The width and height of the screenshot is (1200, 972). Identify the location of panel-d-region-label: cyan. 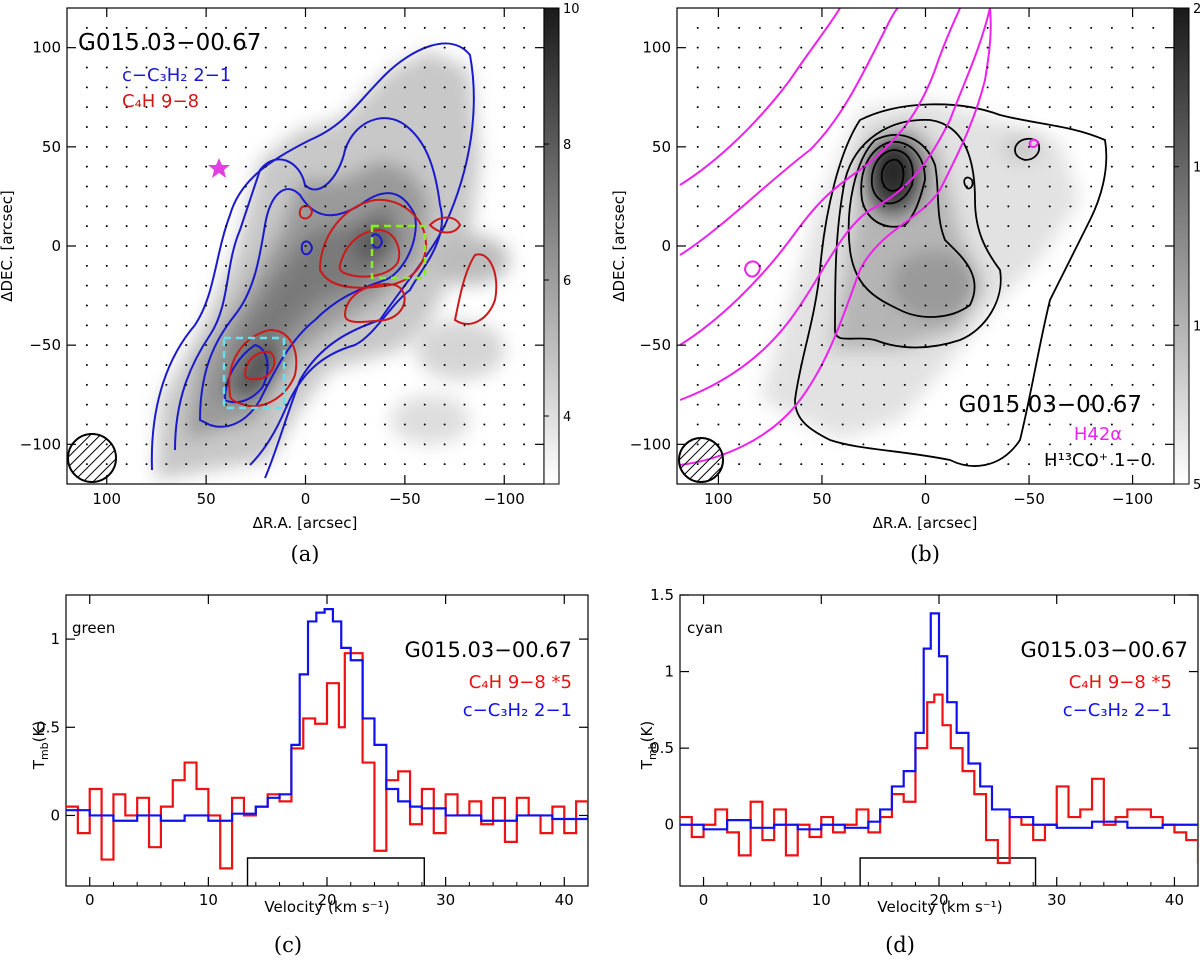
(705, 628).